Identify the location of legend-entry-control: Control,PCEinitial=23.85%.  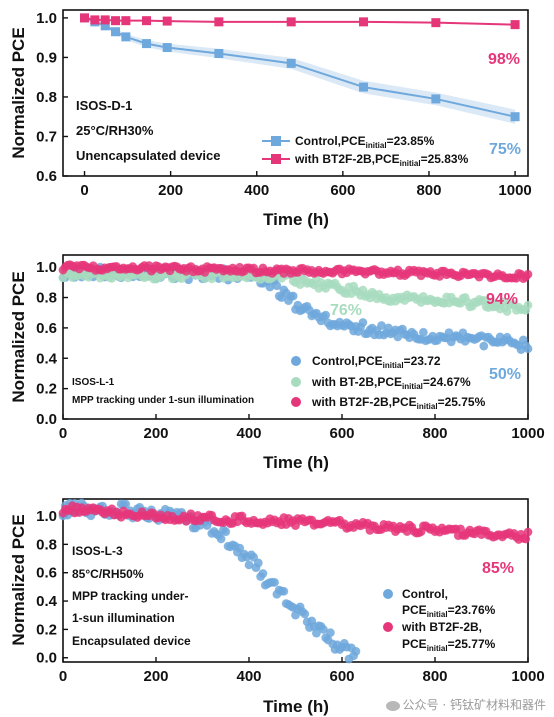
(365, 142).